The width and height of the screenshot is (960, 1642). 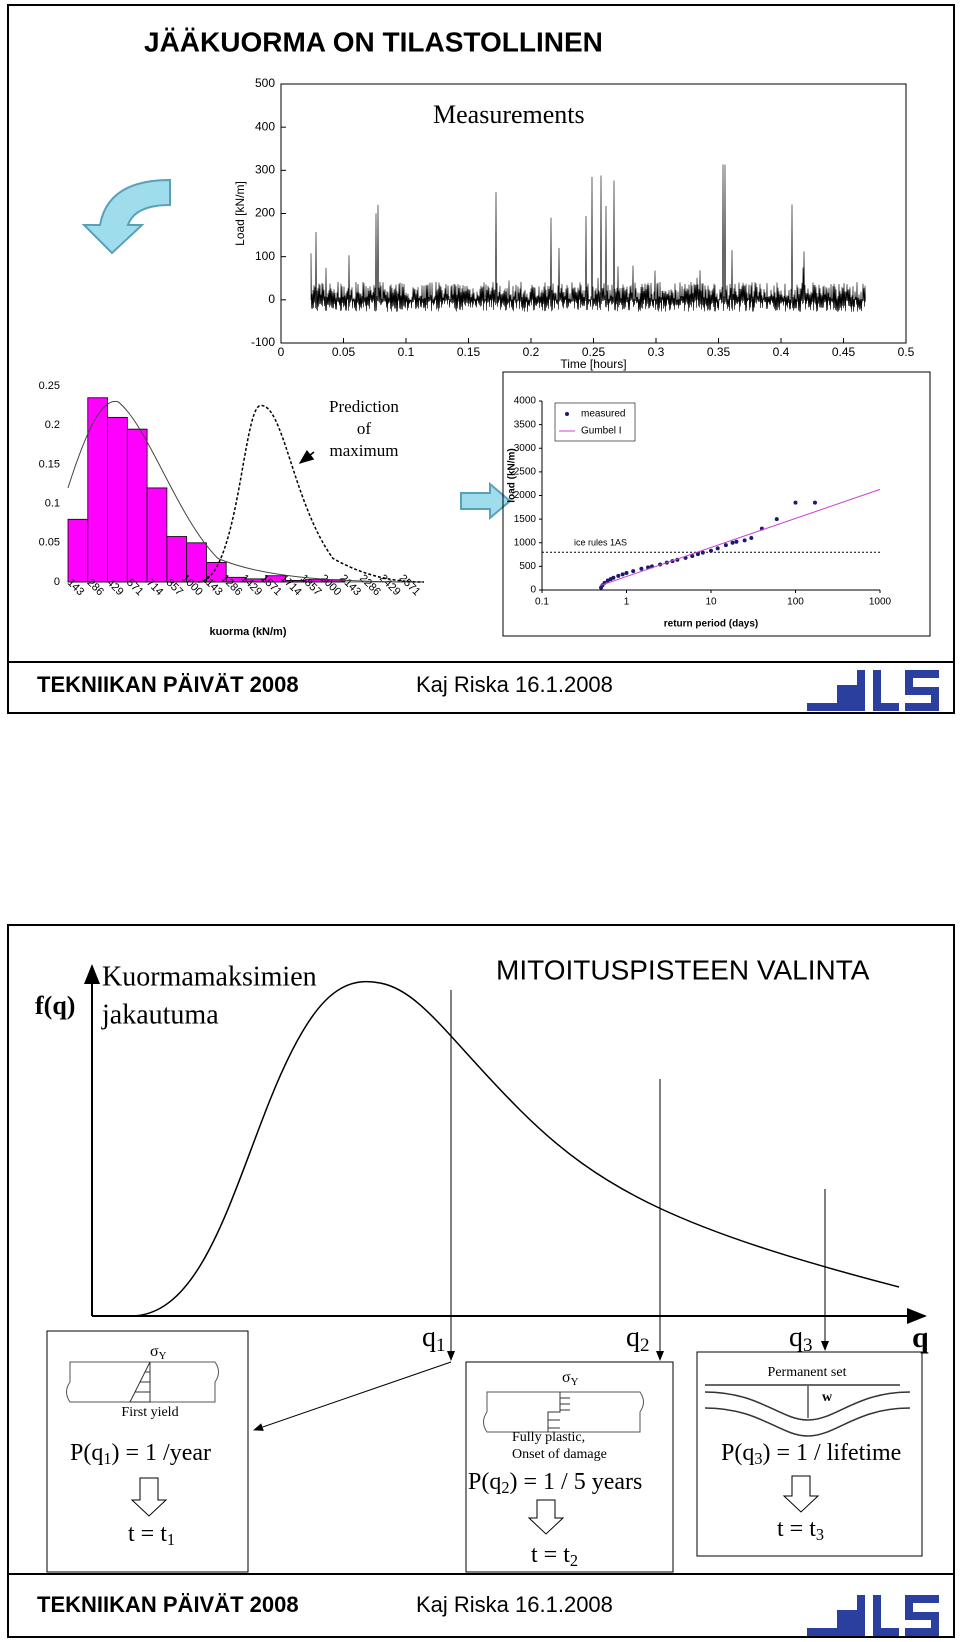 I want to click on subscript: 1, so click(x=171, y=1539).